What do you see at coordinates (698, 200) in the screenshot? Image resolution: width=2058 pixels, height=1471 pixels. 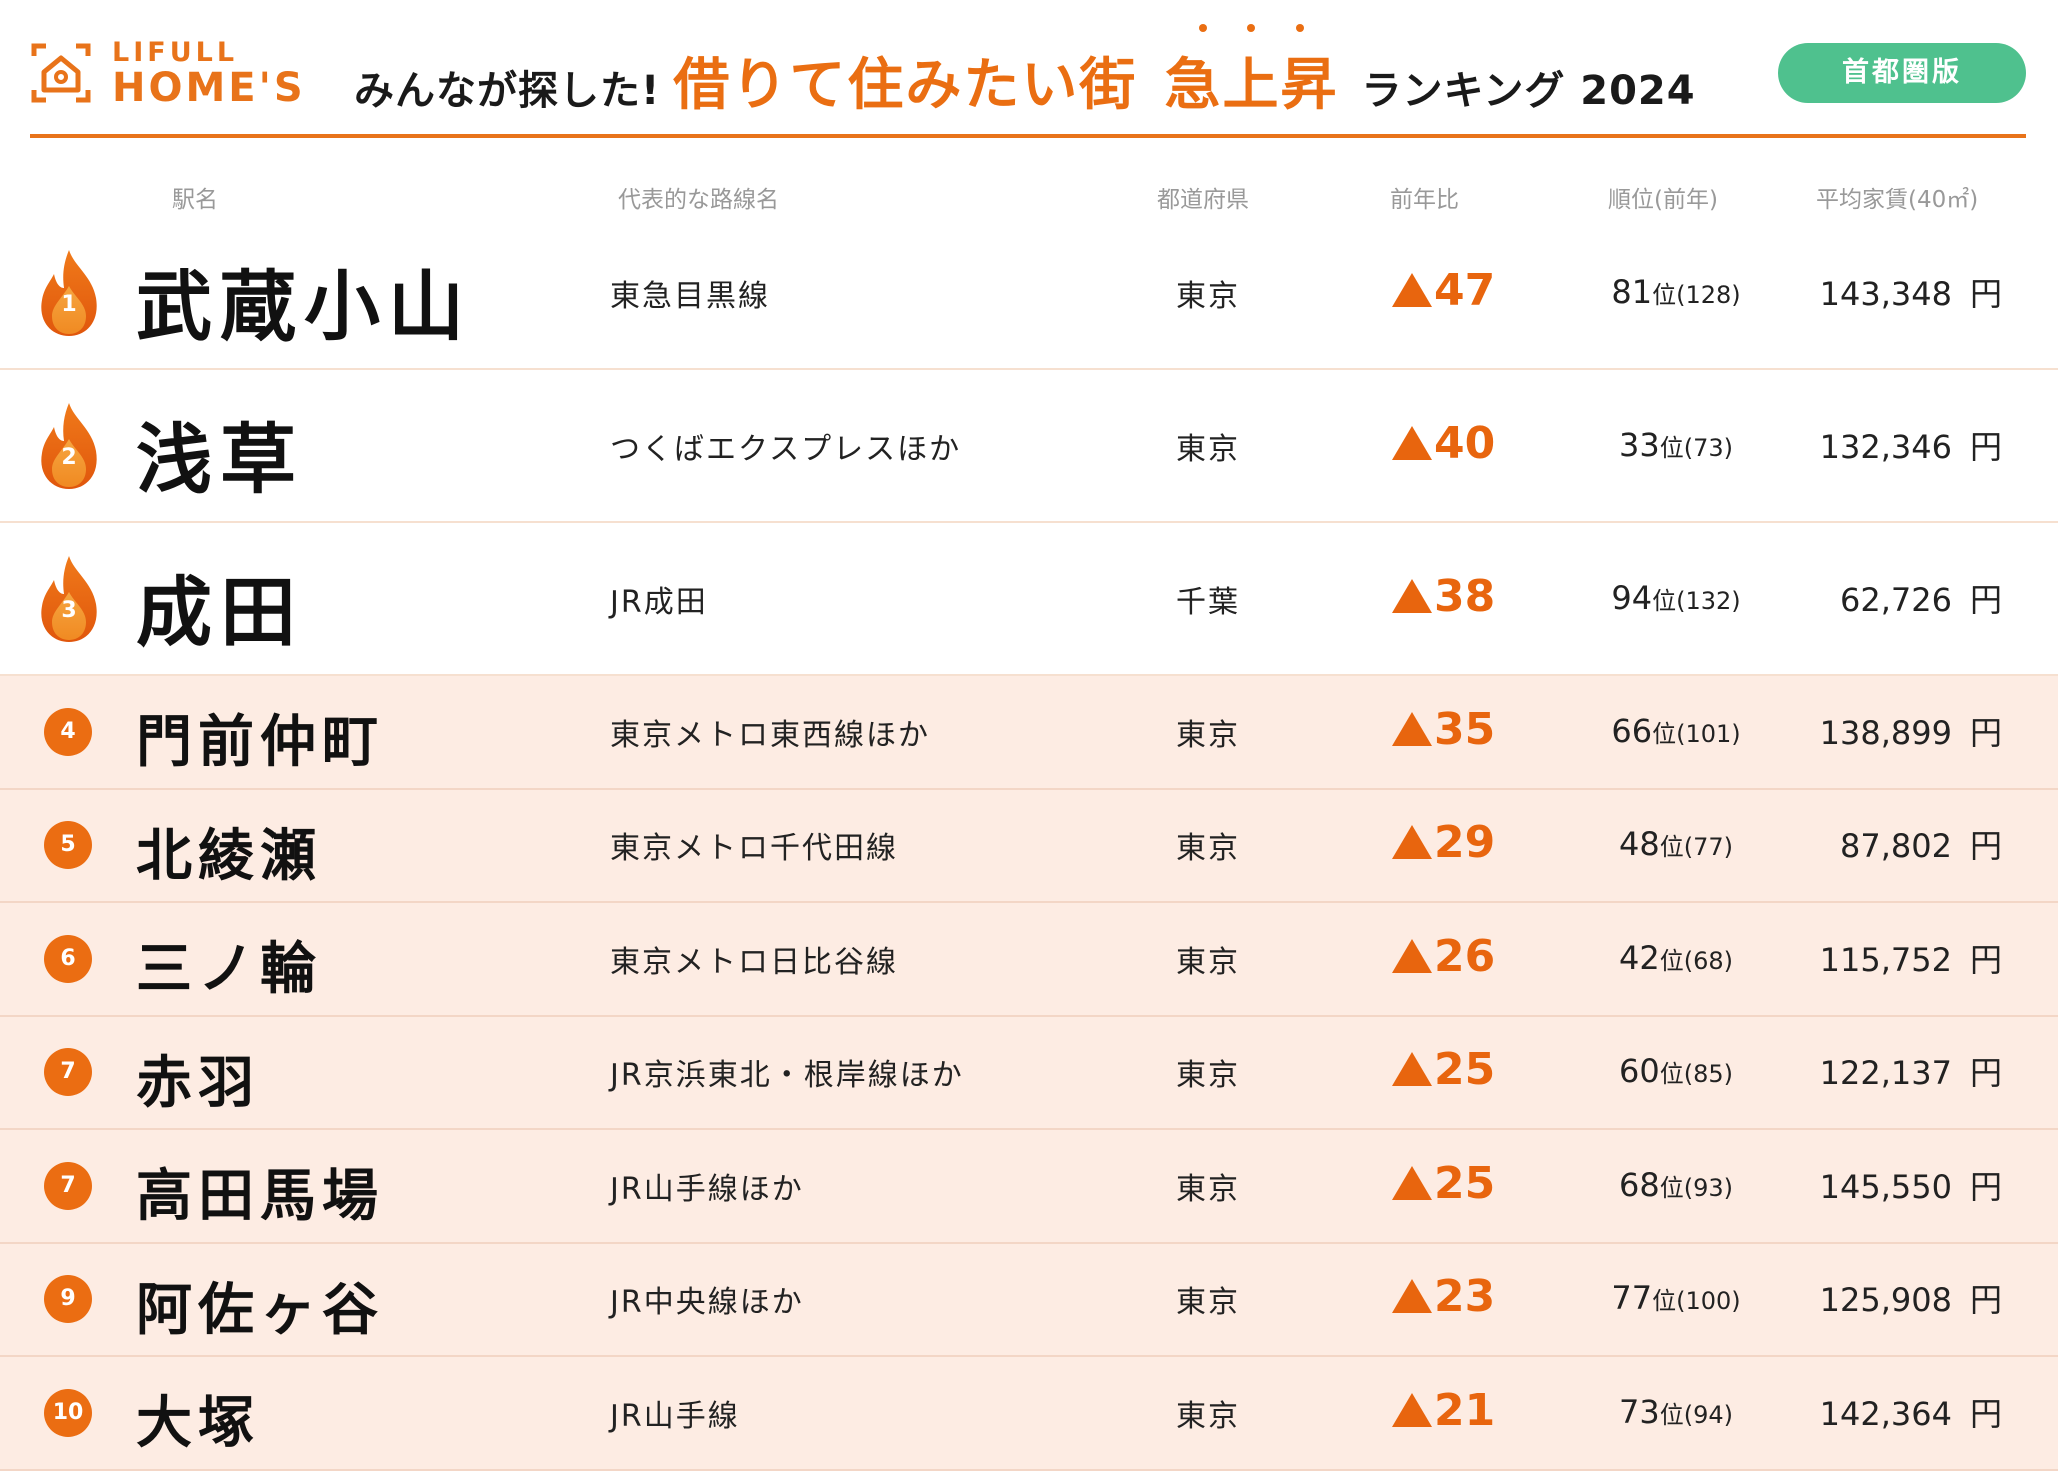 I see `column-header-line: 代表的な路線名` at bounding box center [698, 200].